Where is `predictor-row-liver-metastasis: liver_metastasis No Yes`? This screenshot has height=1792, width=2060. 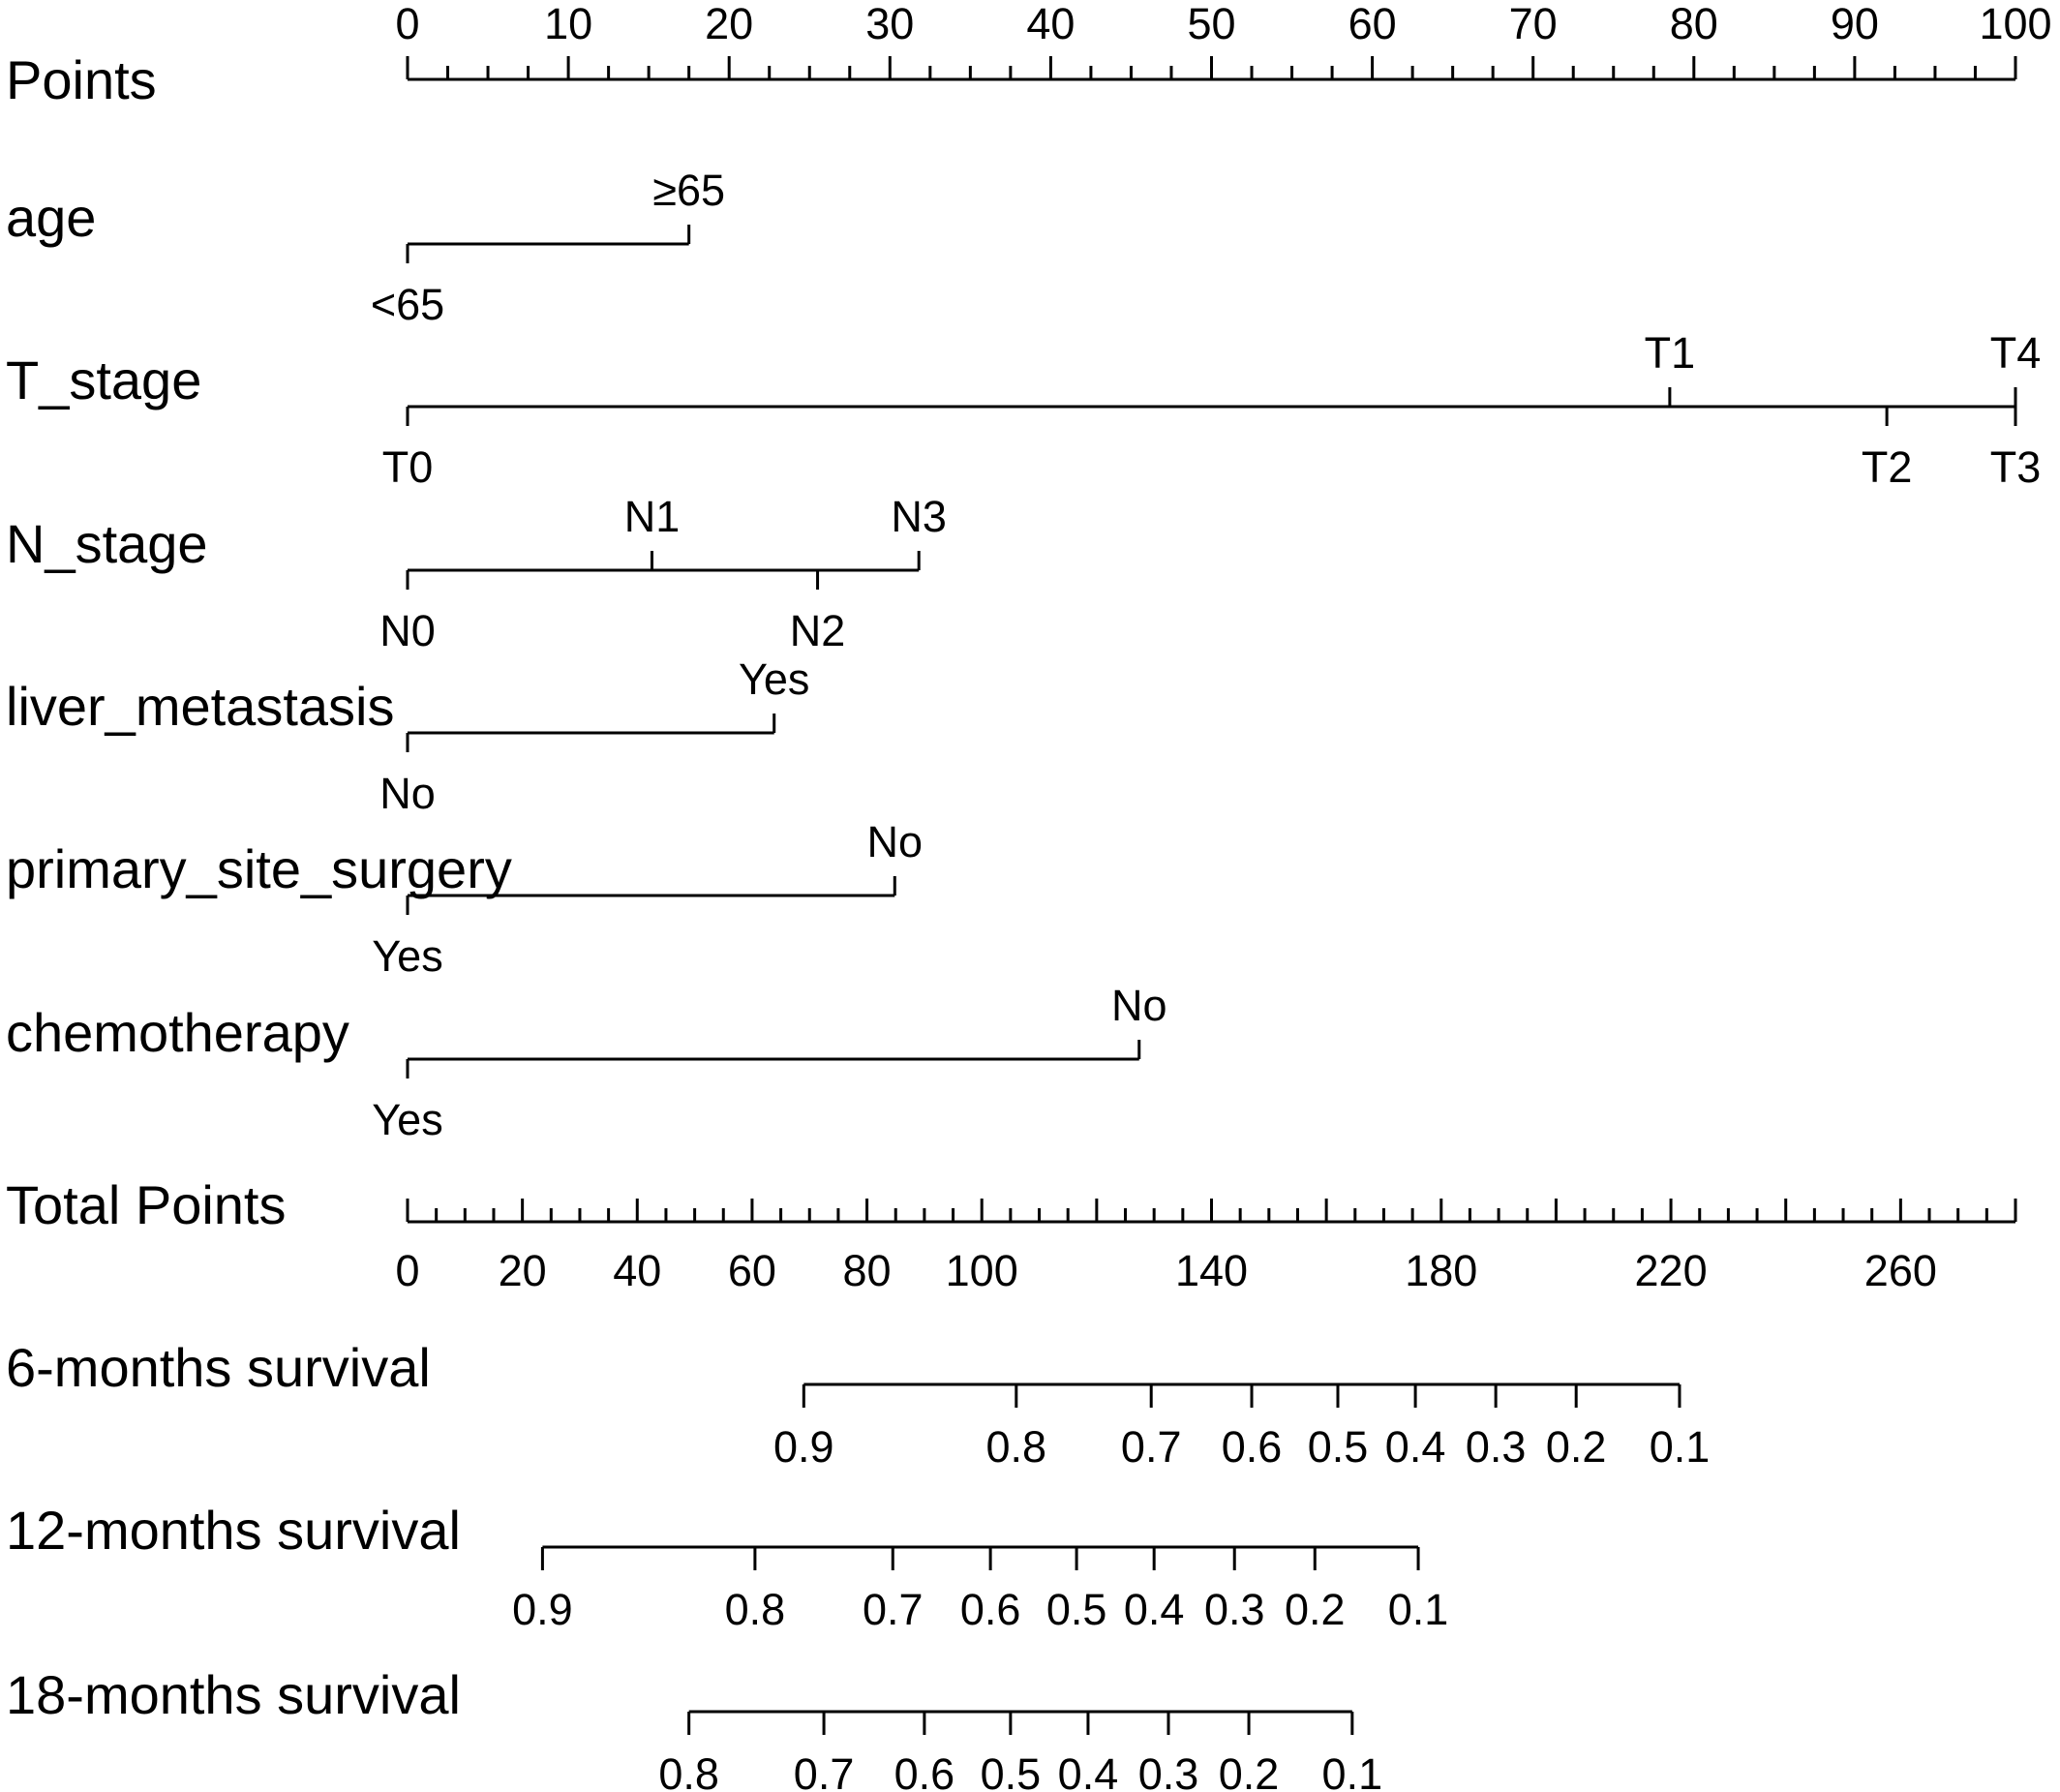
predictor-row-liver-metastasis: liver_metastasis No Yes is located at coordinates (407, 736).